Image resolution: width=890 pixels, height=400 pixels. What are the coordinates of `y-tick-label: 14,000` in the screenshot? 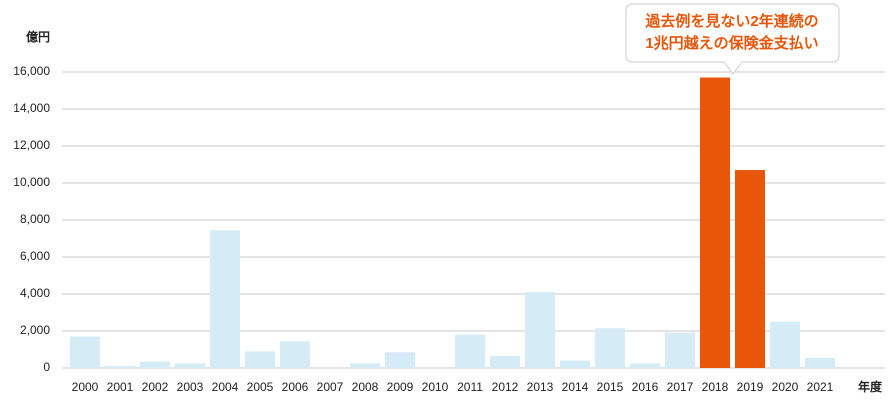 It's located at (31, 108).